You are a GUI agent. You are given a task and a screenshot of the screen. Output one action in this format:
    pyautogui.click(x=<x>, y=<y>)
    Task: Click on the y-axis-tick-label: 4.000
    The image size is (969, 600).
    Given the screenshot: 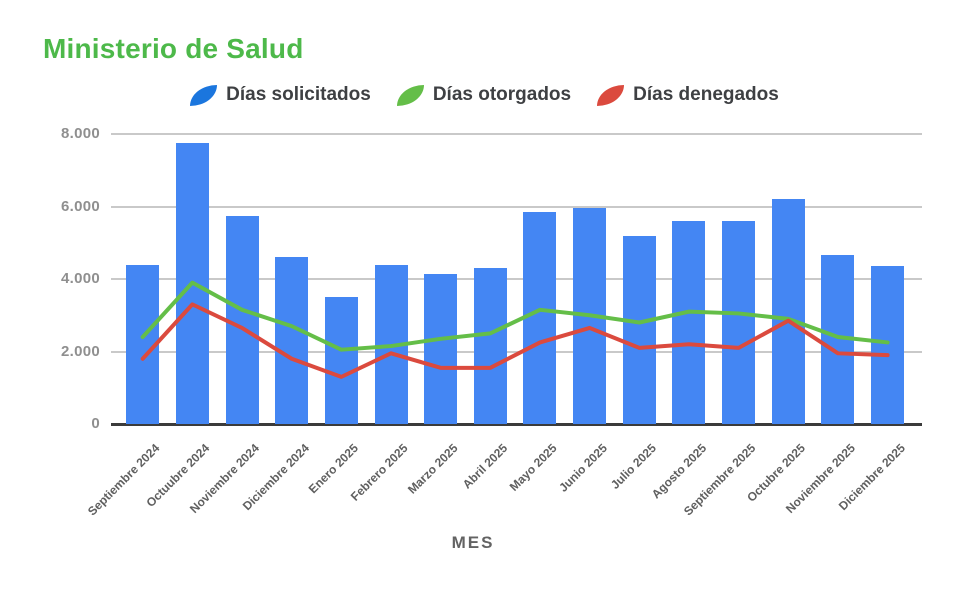 What is the action you would take?
    pyautogui.click(x=80, y=278)
    